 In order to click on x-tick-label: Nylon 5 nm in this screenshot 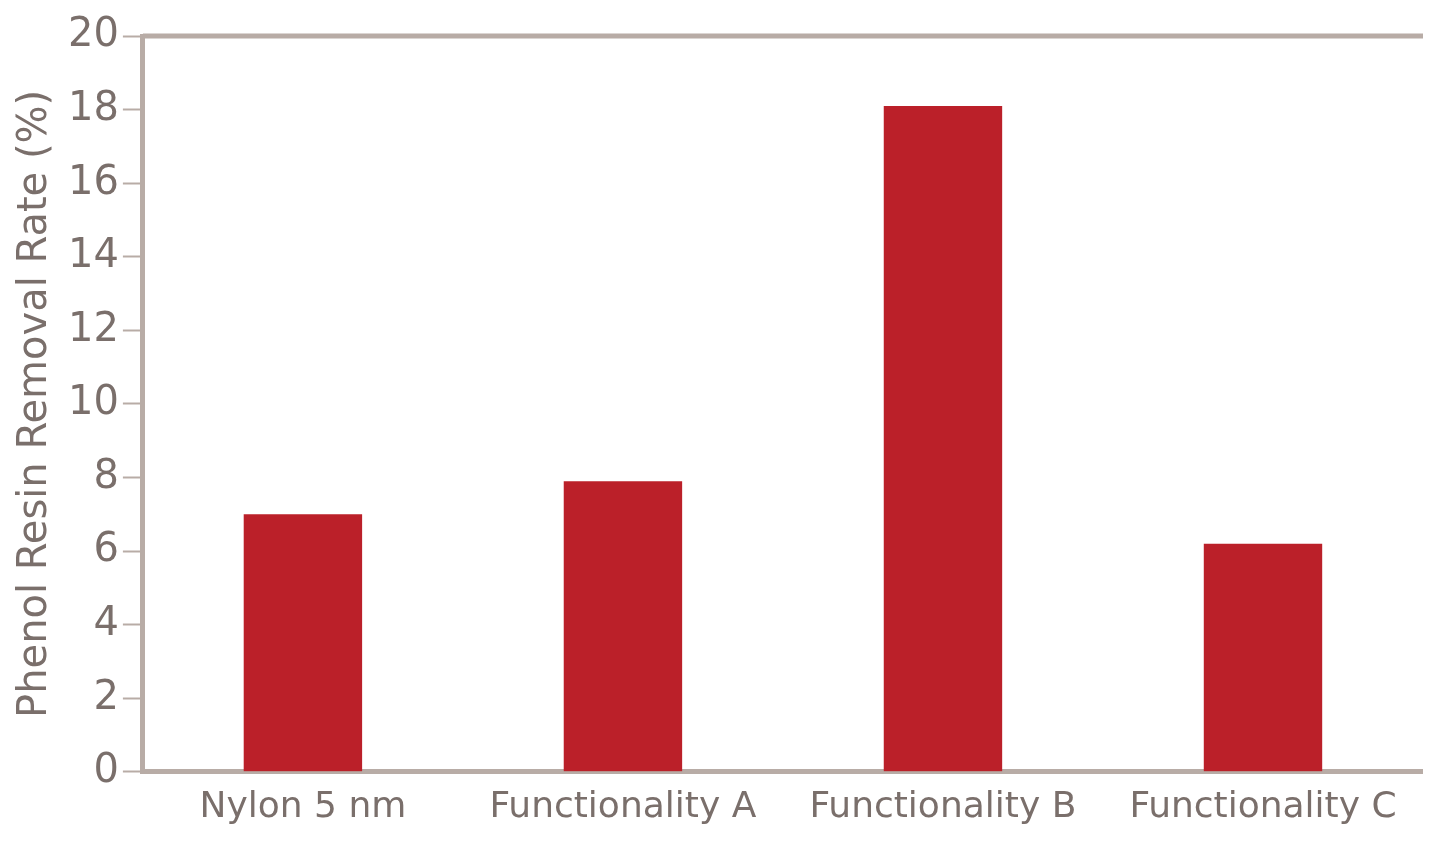, I will do `click(303, 804)`.